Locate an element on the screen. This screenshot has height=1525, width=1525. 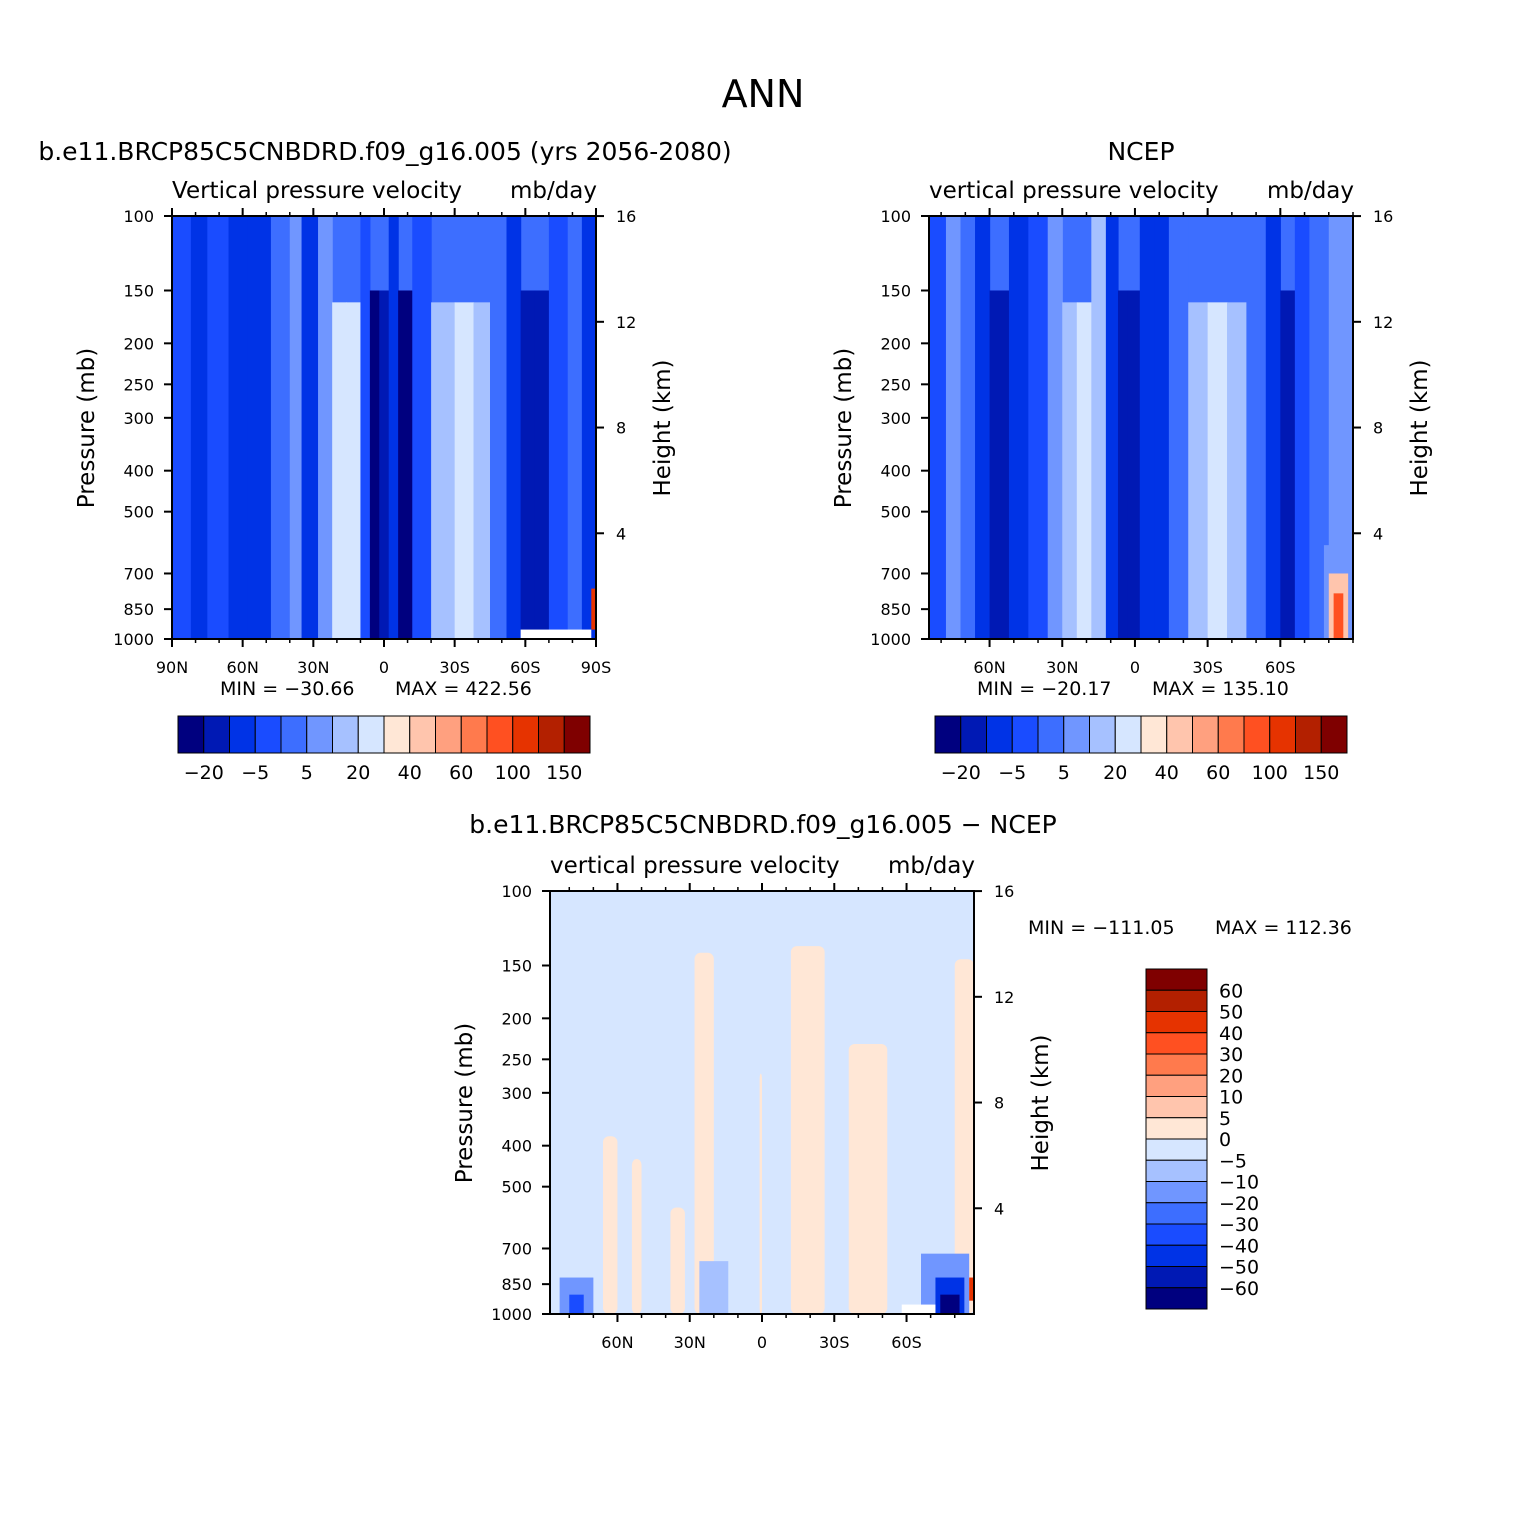
missing-data is located at coordinates (918, 1309).